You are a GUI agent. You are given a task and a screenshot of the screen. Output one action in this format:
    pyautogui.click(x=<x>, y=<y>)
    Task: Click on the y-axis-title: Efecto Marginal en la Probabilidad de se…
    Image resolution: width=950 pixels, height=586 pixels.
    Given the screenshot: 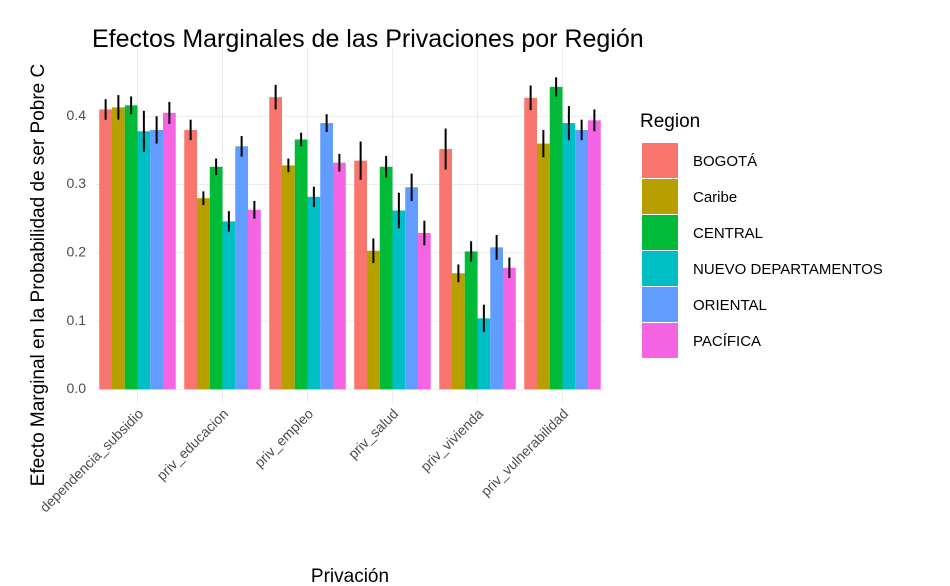 What is the action you would take?
    pyautogui.click(x=38, y=275)
    